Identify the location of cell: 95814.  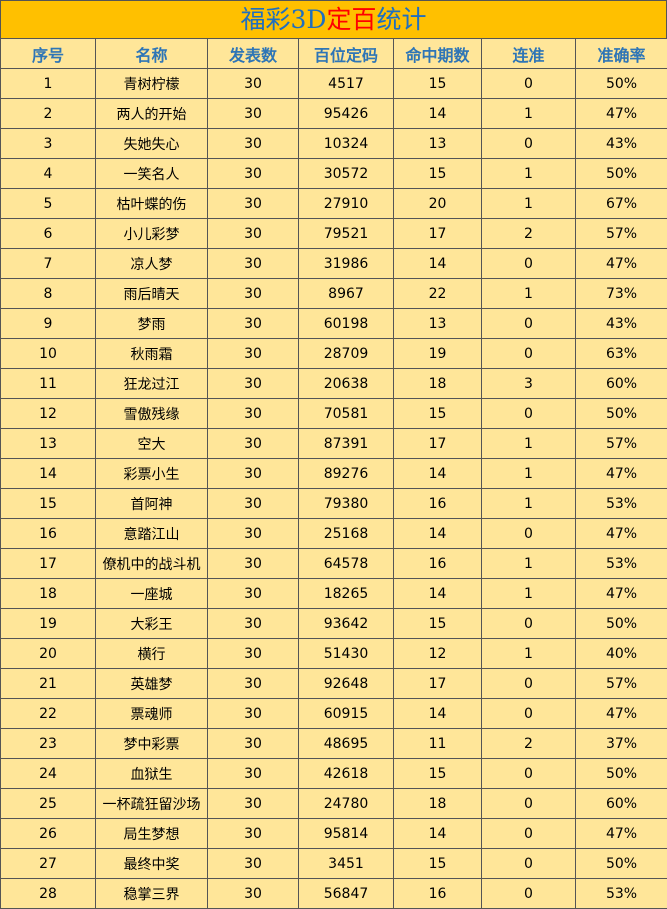
(346, 833).